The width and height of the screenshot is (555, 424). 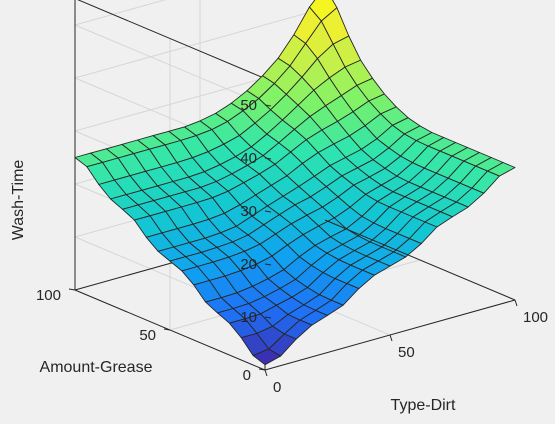 I want to click on z-tick-label: 50, so click(x=248, y=105).